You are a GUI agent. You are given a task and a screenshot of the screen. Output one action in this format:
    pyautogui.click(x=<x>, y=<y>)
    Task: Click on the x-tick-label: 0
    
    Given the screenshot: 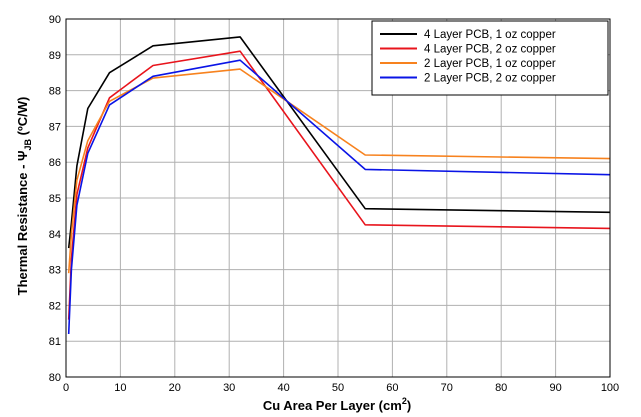 What is the action you would take?
    pyautogui.click(x=66, y=388)
    